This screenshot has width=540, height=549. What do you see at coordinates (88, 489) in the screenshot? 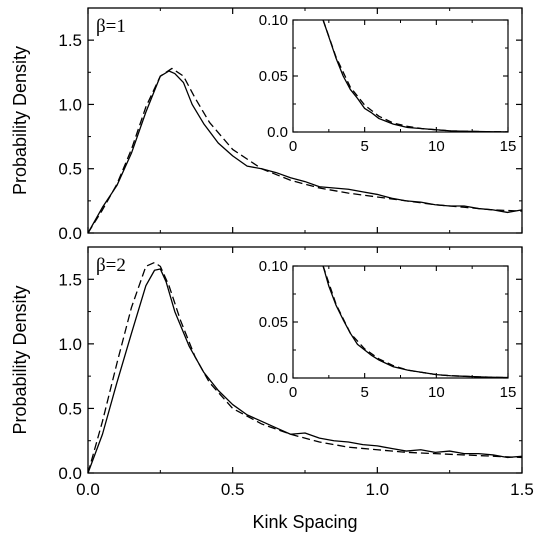
I see `x-tick-label: 0.0` at bounding box center [88, 489].